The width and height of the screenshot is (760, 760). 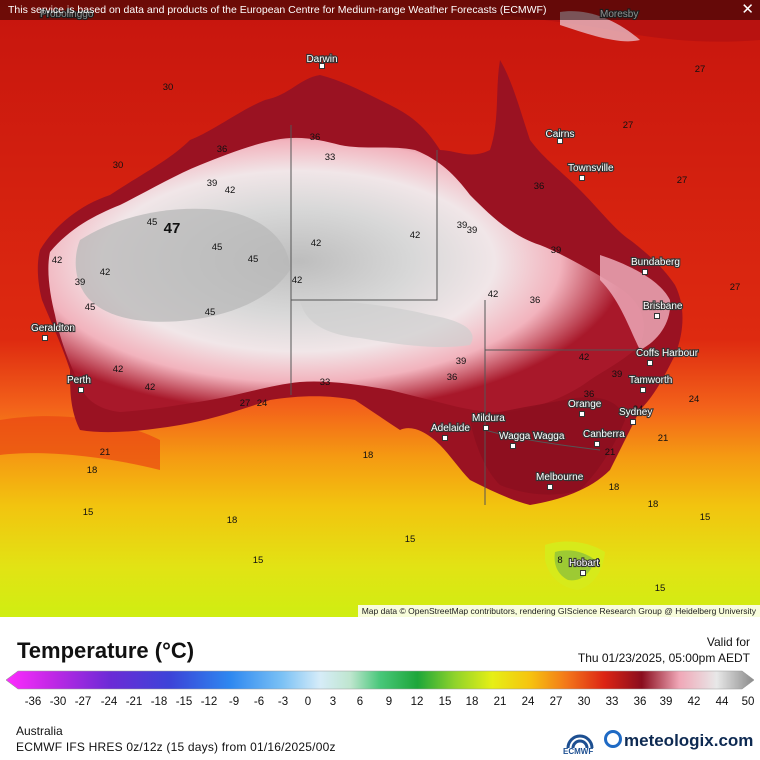 What do you see at coordinates (159, 702) in the screenshot?
I see `scale-tick-label: -18` at bounding box center [159, 702].